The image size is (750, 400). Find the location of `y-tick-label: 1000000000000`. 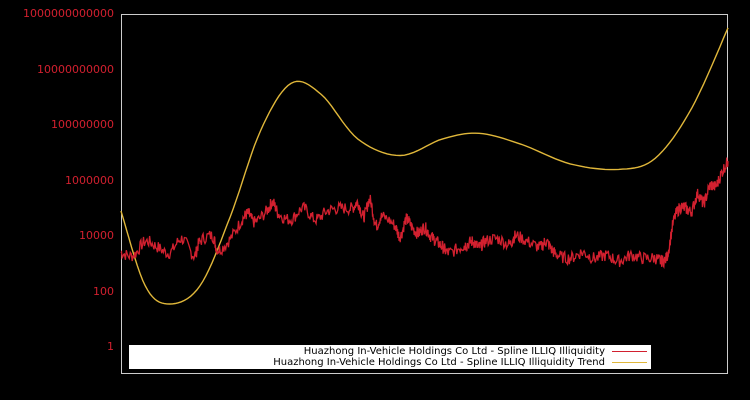

y-tick-label: 1000000000000 is located at coordinates (68, 13).